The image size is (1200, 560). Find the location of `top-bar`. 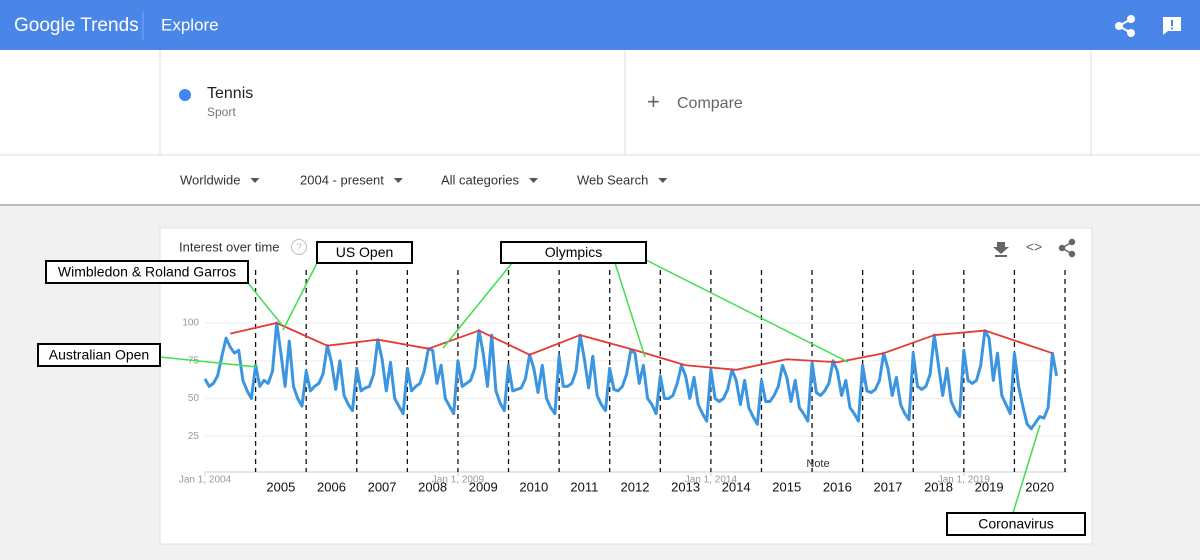

top-bar is located at coordinates (600, 25).